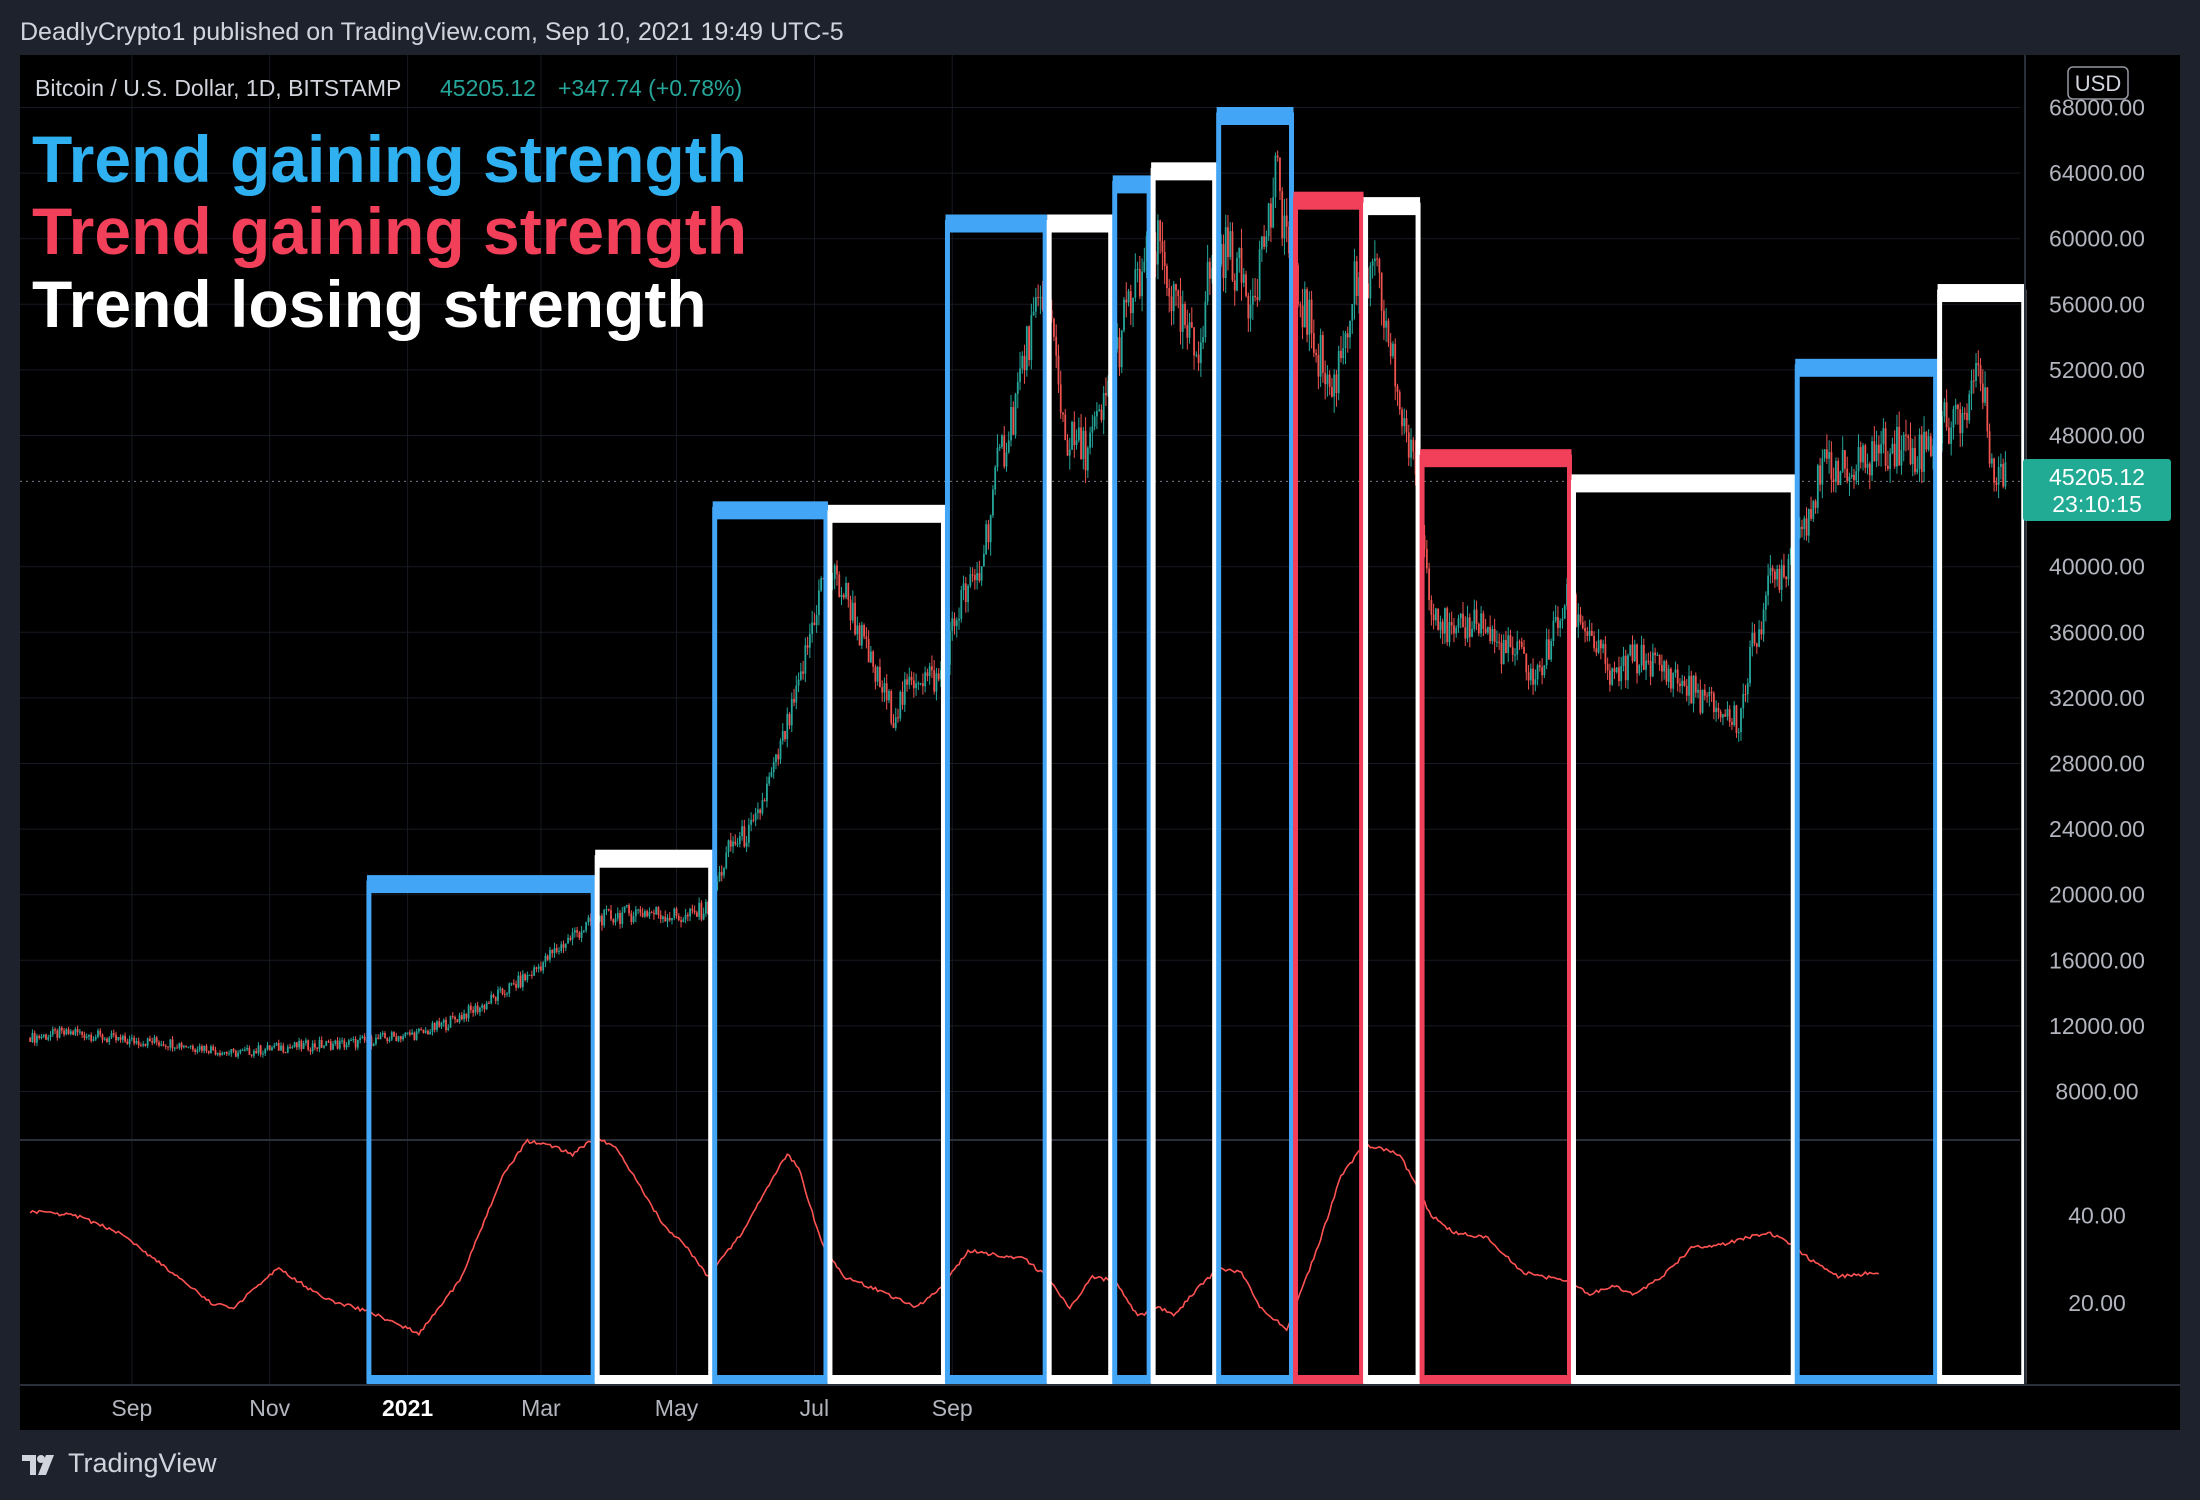 The image size is (2200, 1500). I want to click on region-box-blue, so click(1866, 874).